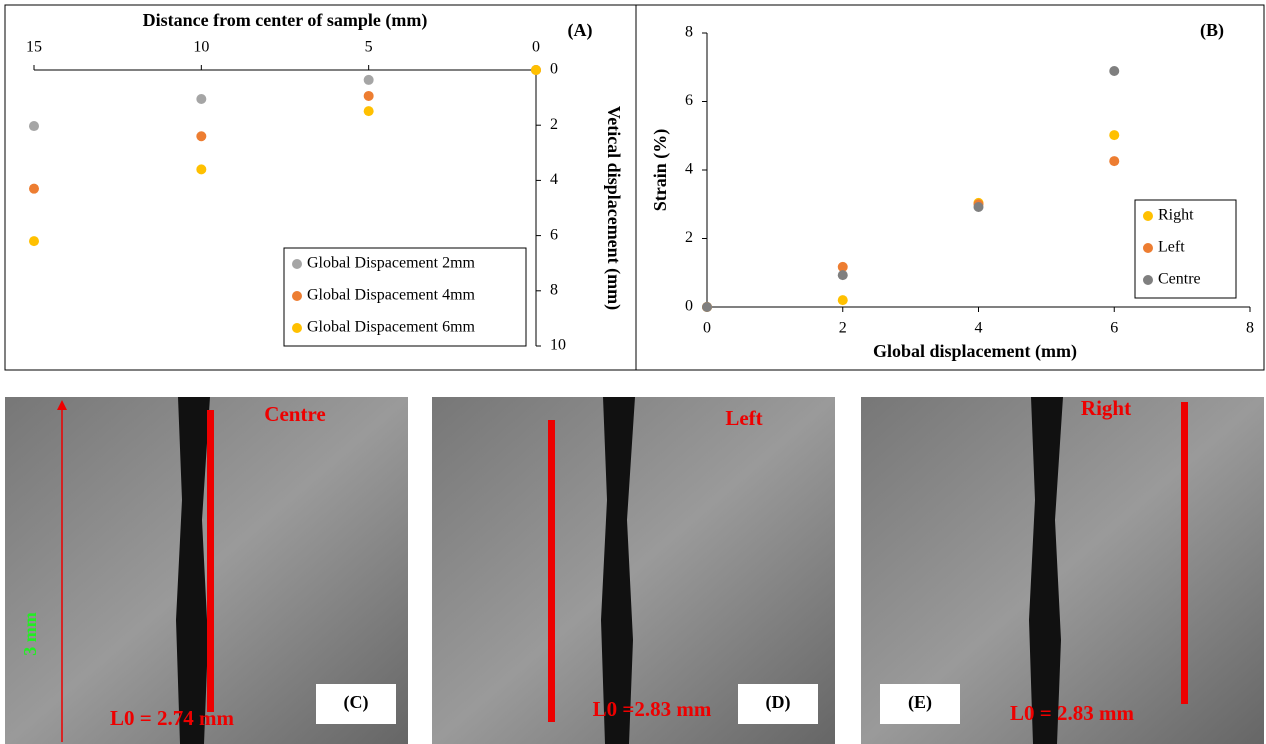 Image resolution: width=1266 pixels, height=744 pixels. Describe the element at coordinates (1179, 279) in the screenshot. I see `legend-entry: Centre` at that location.